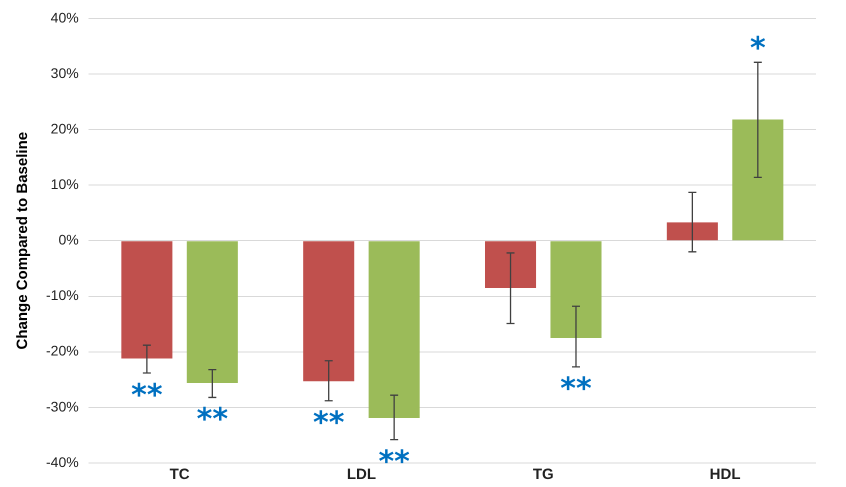  I want to click on x-tick-label: LDL, so click(361, 475).